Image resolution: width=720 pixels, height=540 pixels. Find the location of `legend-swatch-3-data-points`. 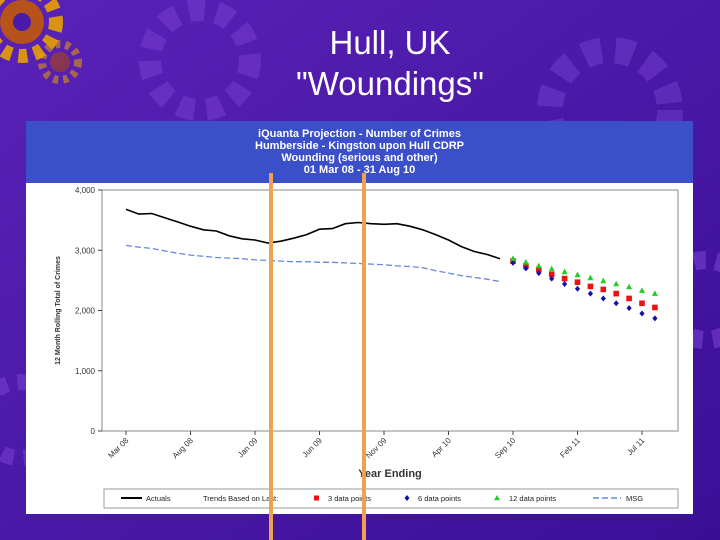

legend-swatch-3-data-points is located at coordinates (316, 498).